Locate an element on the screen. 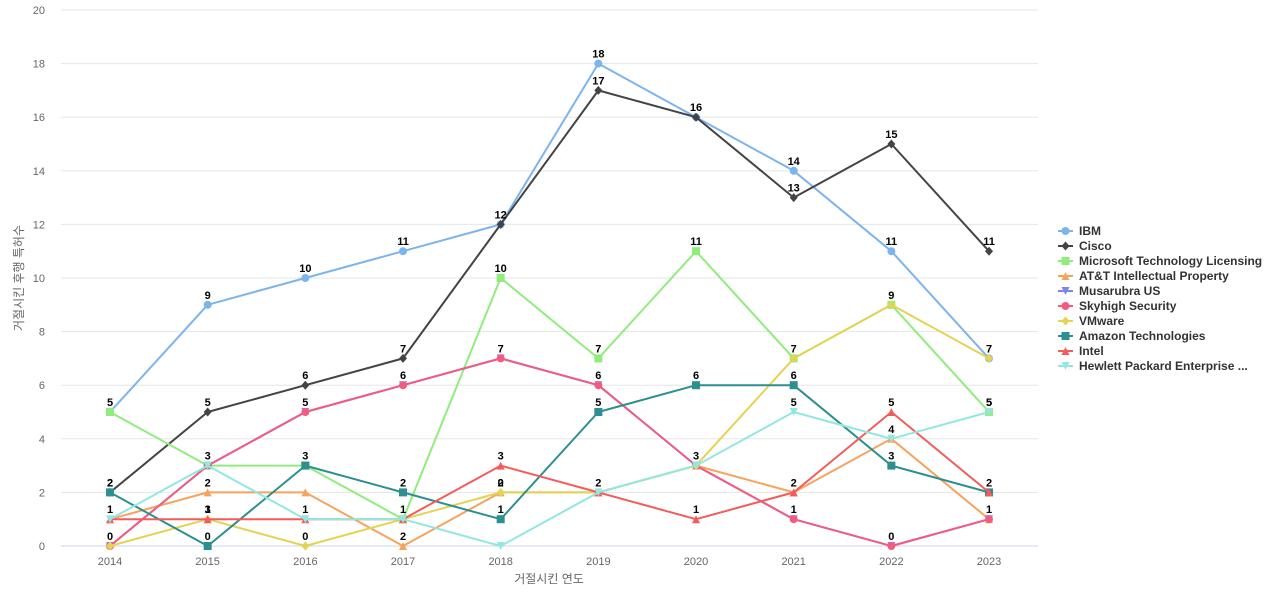  y-tick-label: 6 is located at coordinates (42, 386).